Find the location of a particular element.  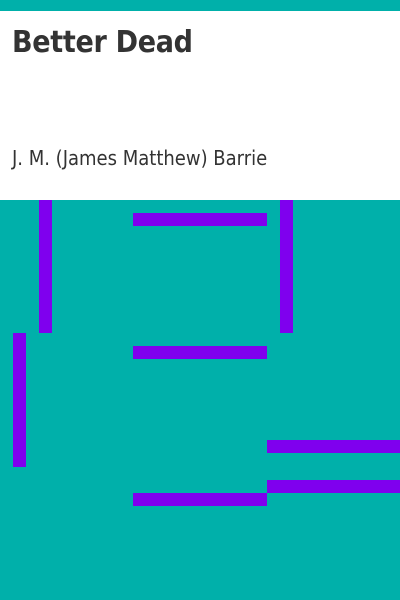

book-title: Better Dead is located at coordinates (102, 42).